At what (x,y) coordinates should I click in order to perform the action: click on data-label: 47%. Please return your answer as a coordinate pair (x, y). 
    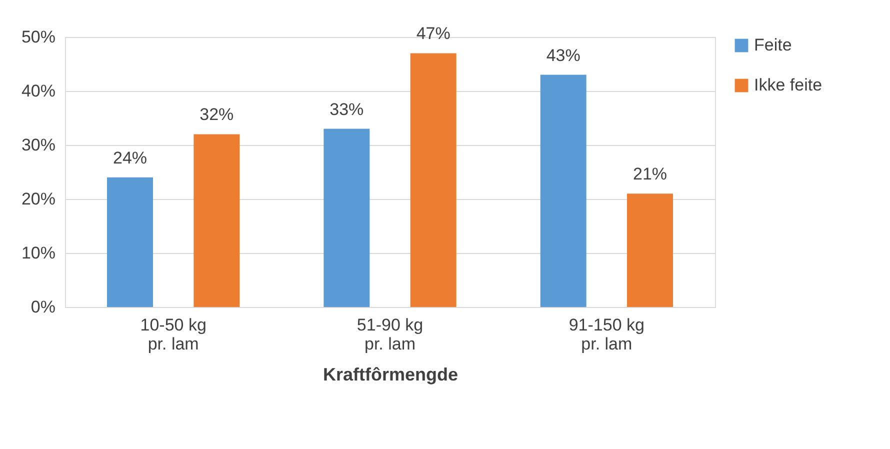
    Looking at the image, I should click on (433, 34).